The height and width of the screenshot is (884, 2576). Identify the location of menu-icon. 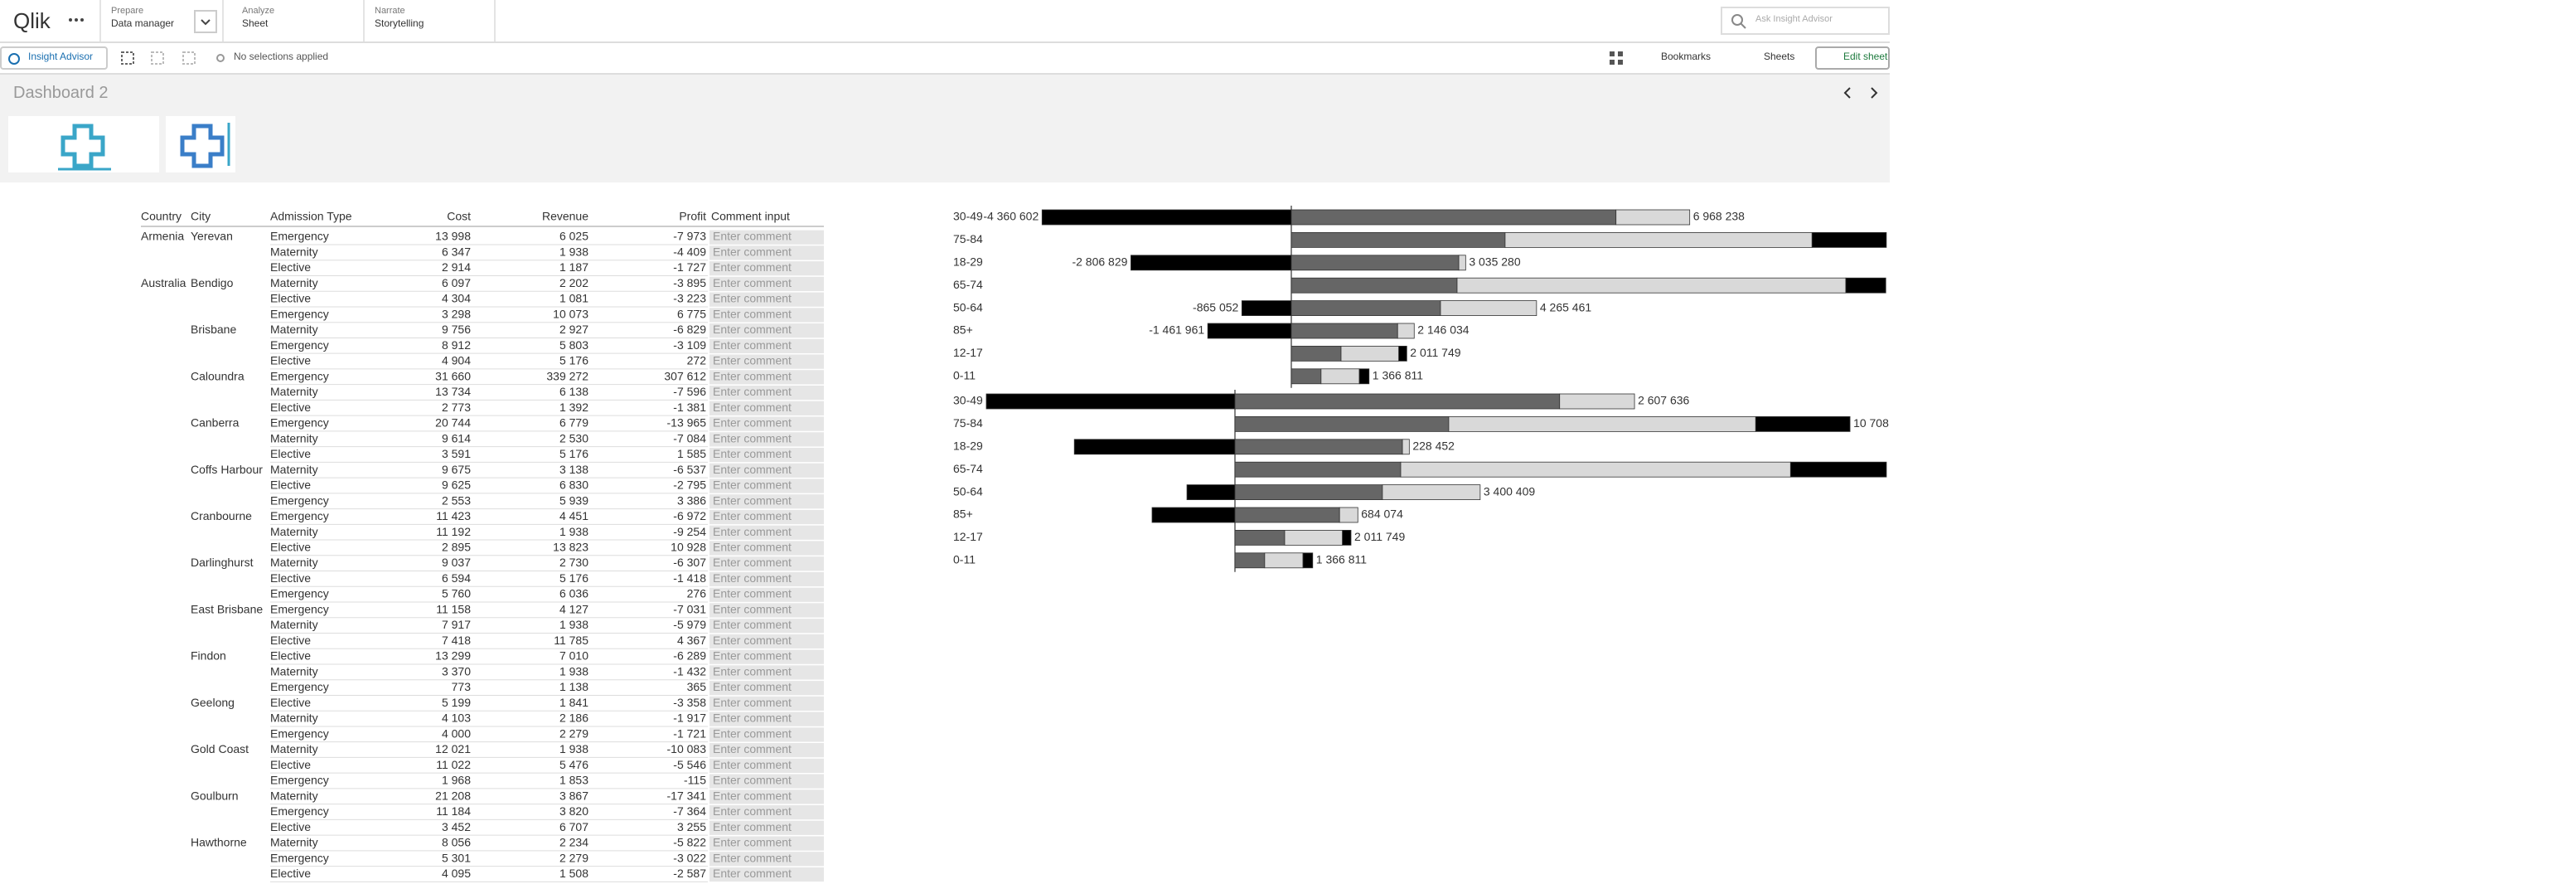
(76, 20).